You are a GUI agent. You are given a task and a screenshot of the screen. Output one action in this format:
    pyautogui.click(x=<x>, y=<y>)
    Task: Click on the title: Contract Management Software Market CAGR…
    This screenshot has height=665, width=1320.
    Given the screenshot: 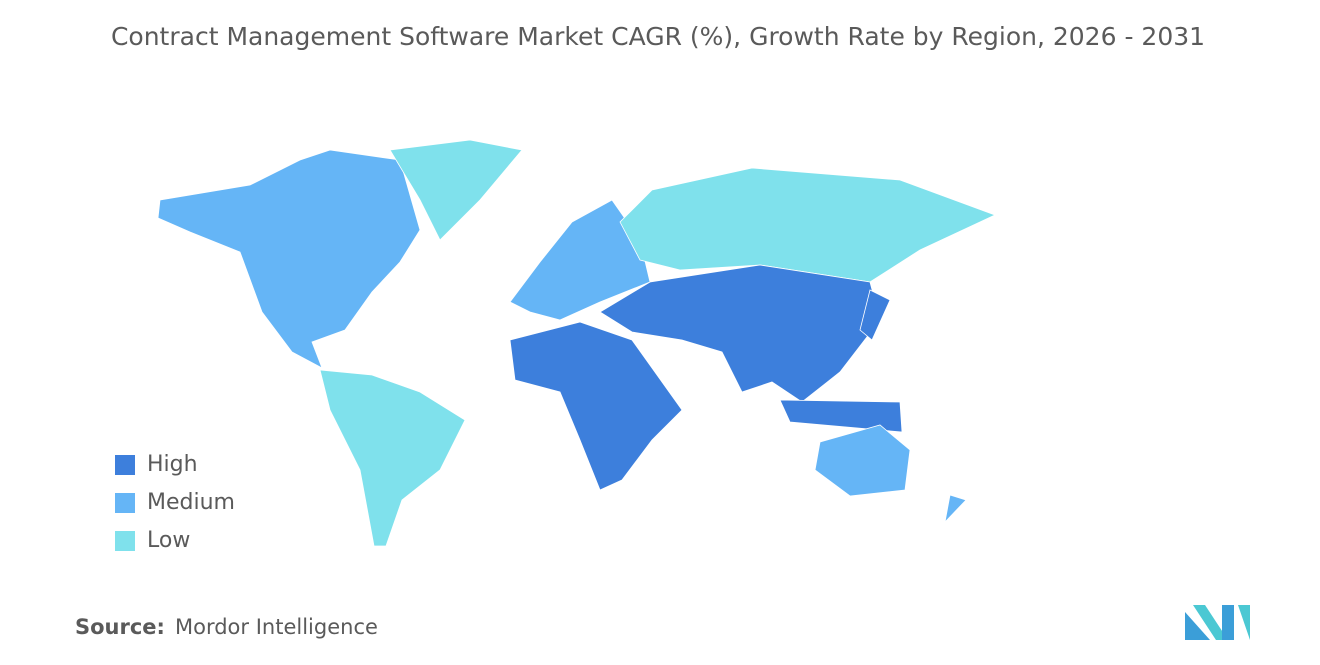 What is the action you would take?
    pyautogui.click(x=658, y=36)
    